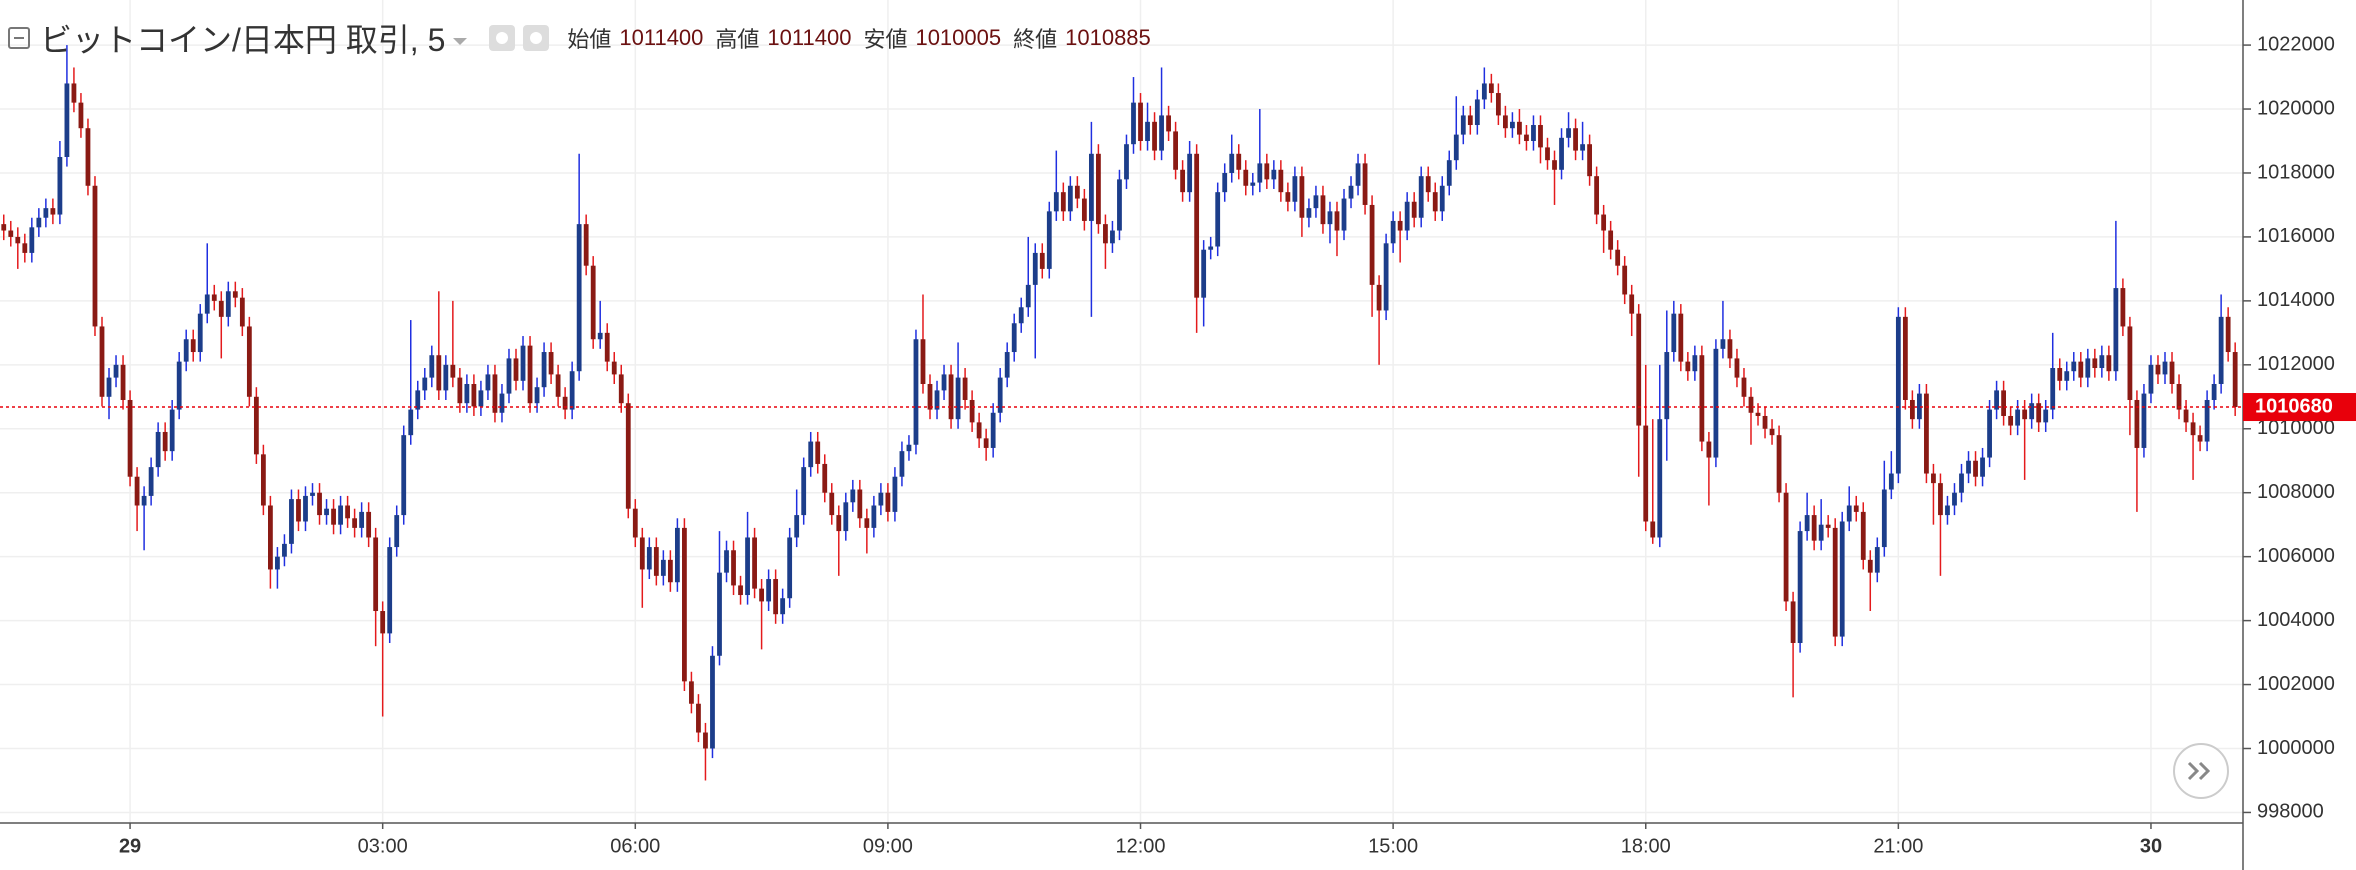  I want to click on dropdown-caret, so click(460, 41).